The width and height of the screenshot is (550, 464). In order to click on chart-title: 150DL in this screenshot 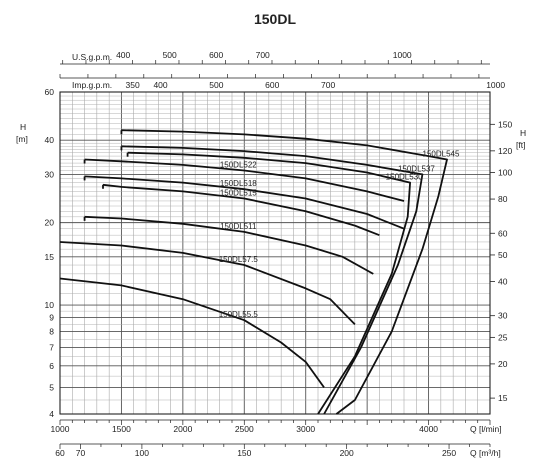, I will do `click(275, 19)`.